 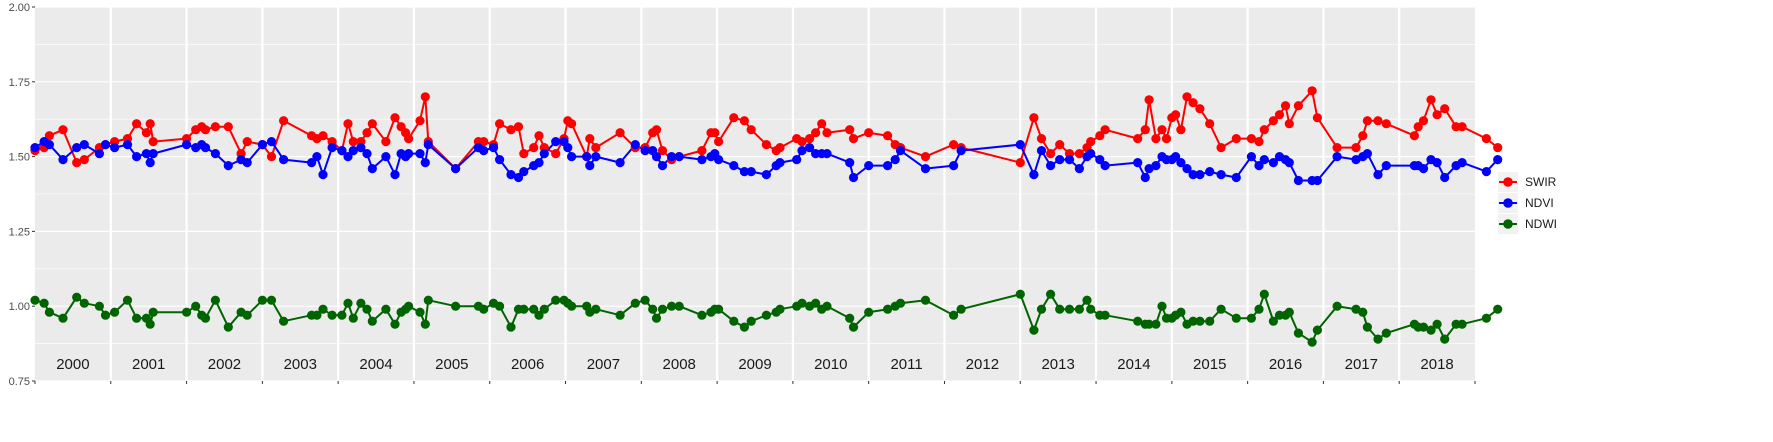 What do you see at coordinates (19, 307) in the screenshot?
I see `y-tick-label: 1.00` at bounding box center [19, 307].